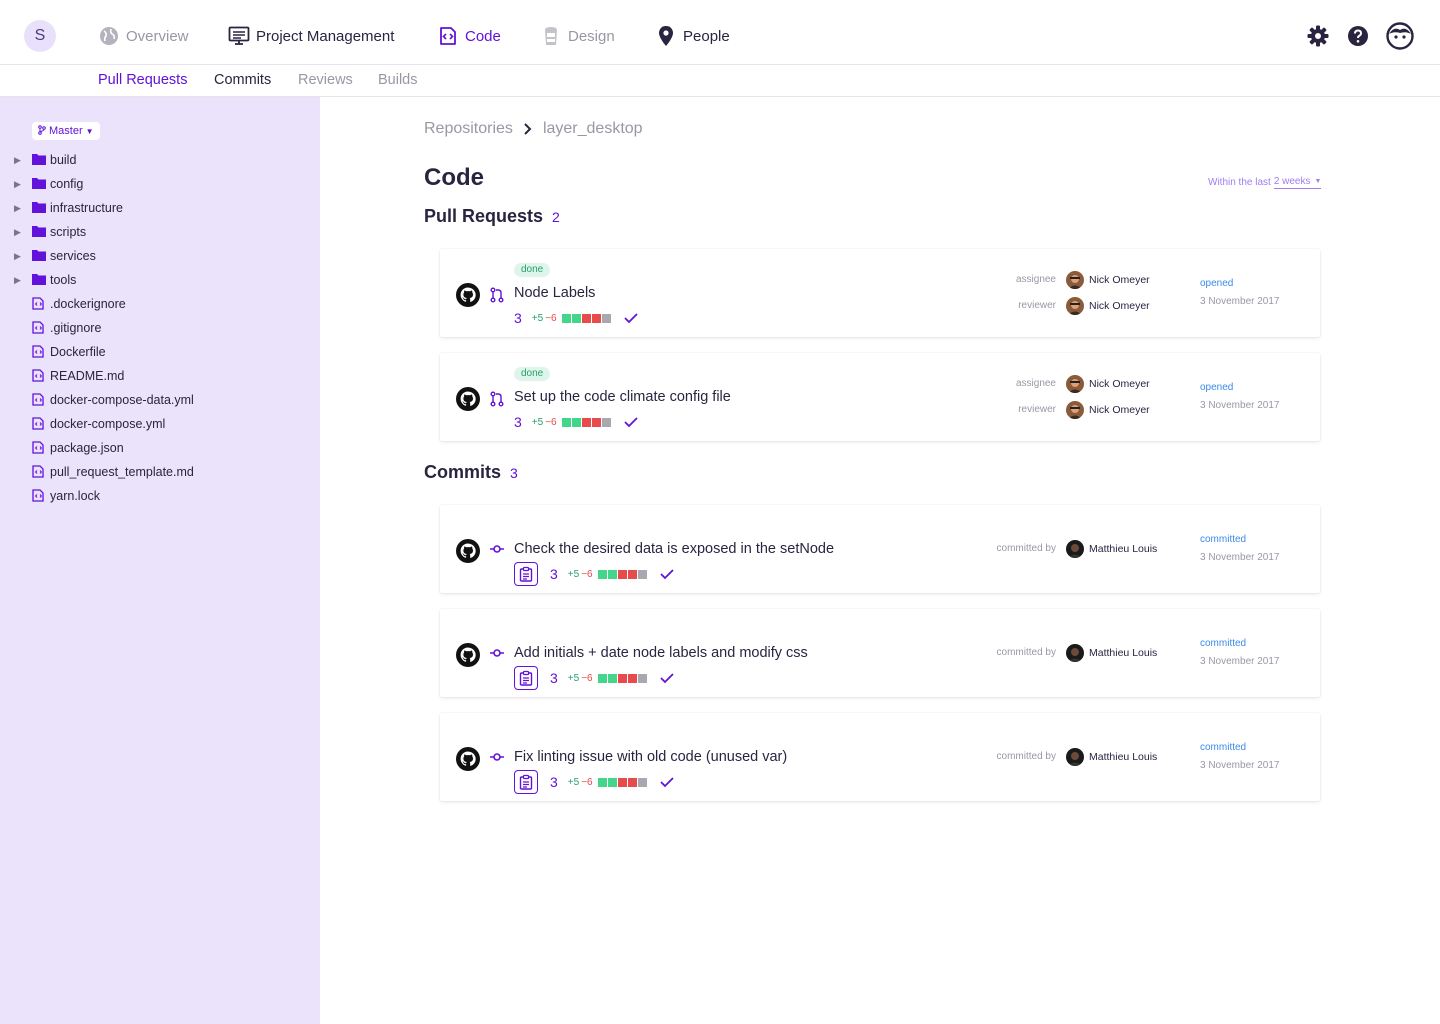 This screenshot has height=1024, width=1440. What do you see at coordinates (63, 280) in the screenshot?
I see `folder-name: tools` at bounding box center [63, 280].